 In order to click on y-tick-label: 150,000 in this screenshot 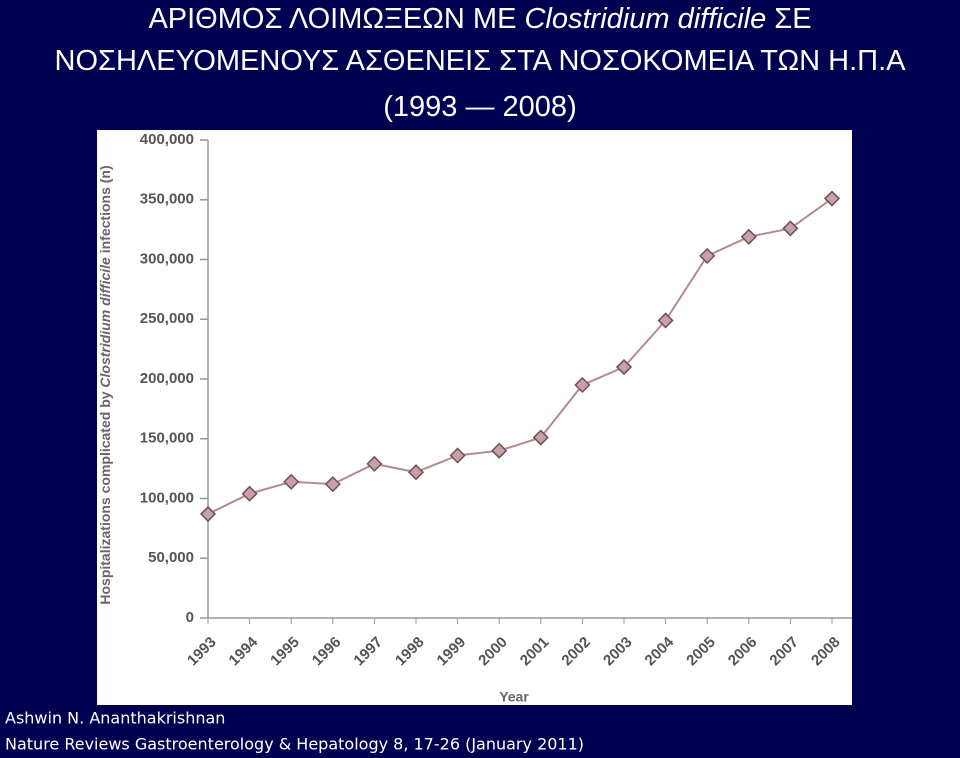, I will do `click(167, 438)`.